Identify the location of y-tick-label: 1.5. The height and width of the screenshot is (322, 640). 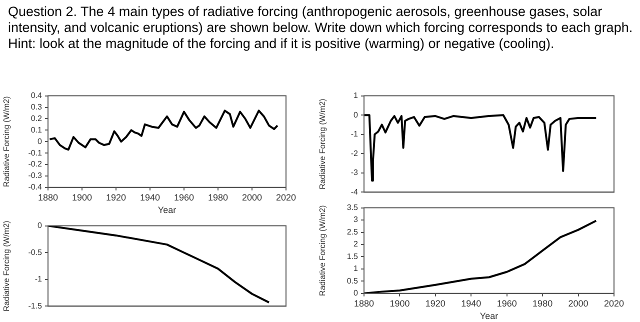
(352, 256).